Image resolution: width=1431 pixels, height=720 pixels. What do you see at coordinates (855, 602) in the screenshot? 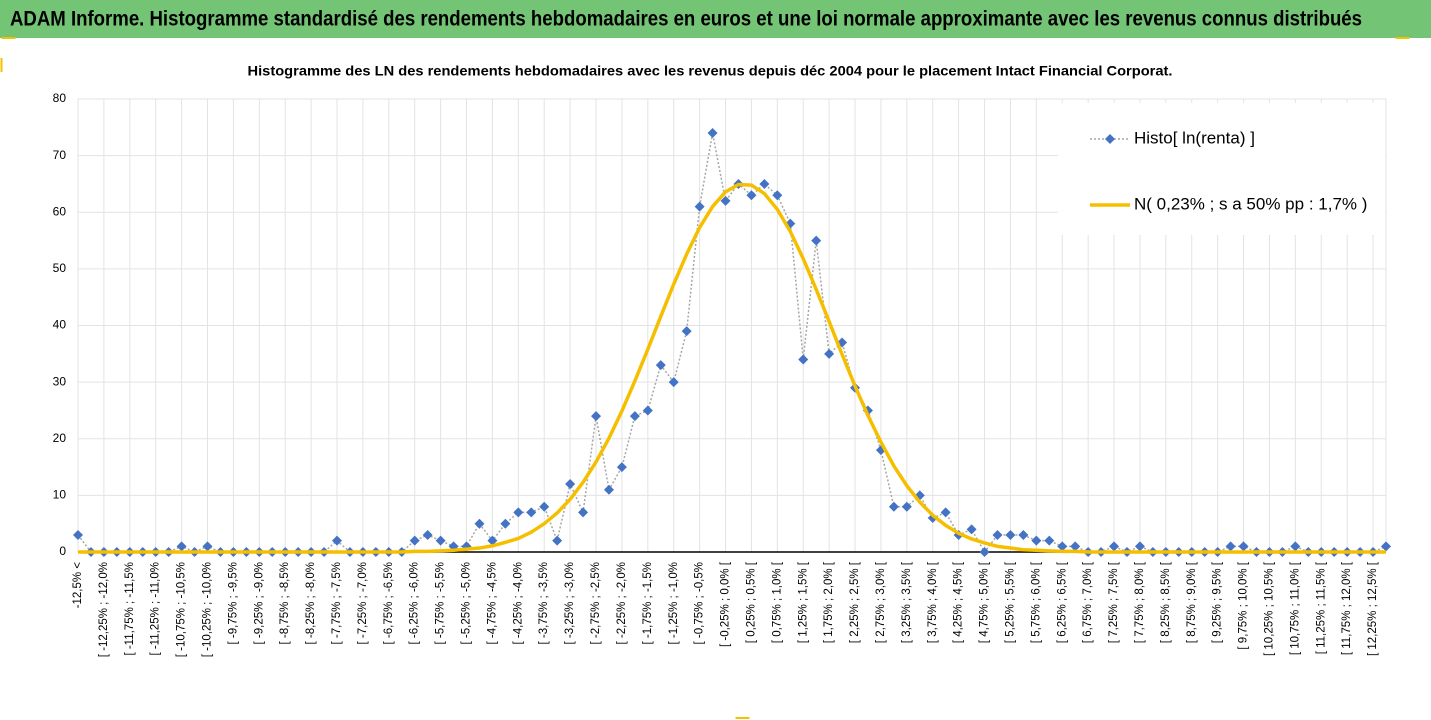
I see `x-tick-label: [ 2,25% ; 2,5% [` at bounding box center [855, 602].